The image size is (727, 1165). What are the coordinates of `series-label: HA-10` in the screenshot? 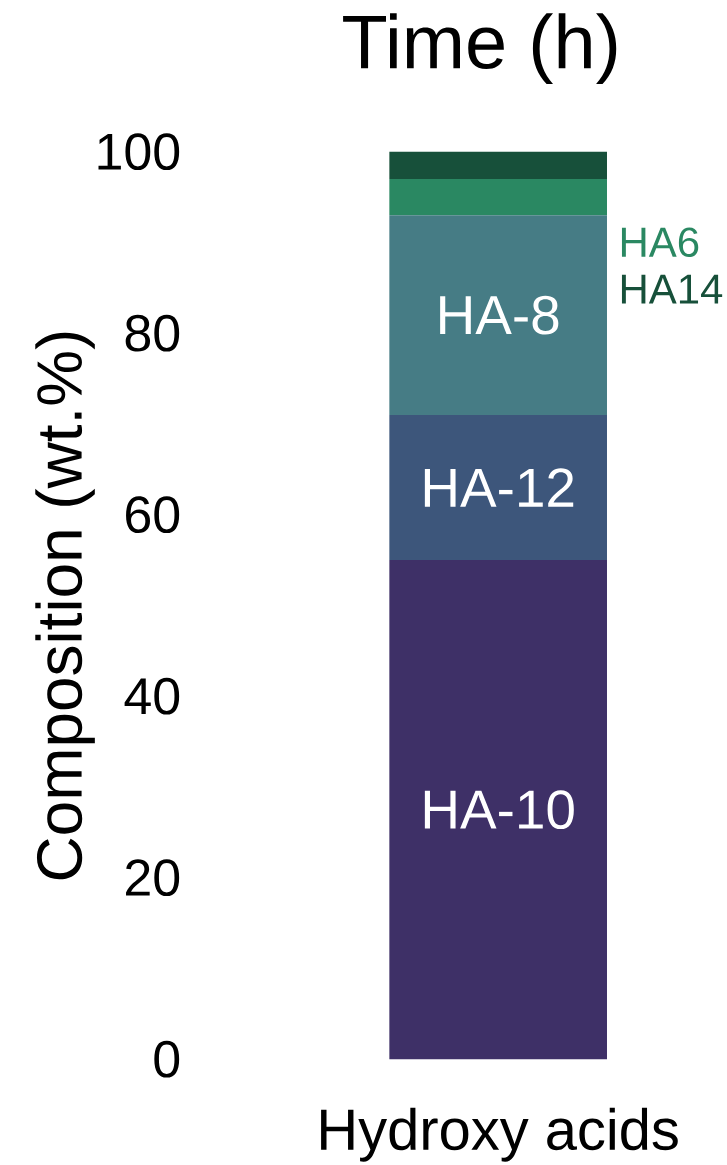 It's located at (499, 810).